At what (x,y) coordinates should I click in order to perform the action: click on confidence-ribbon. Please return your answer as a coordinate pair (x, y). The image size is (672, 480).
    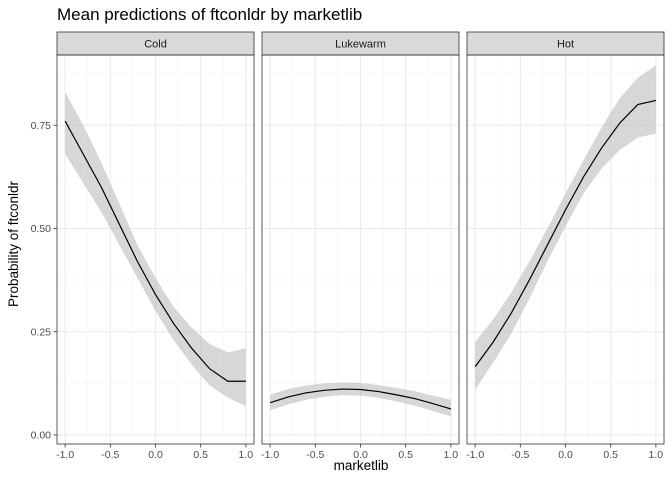
    Looking at the image, I should click on (360, 399).